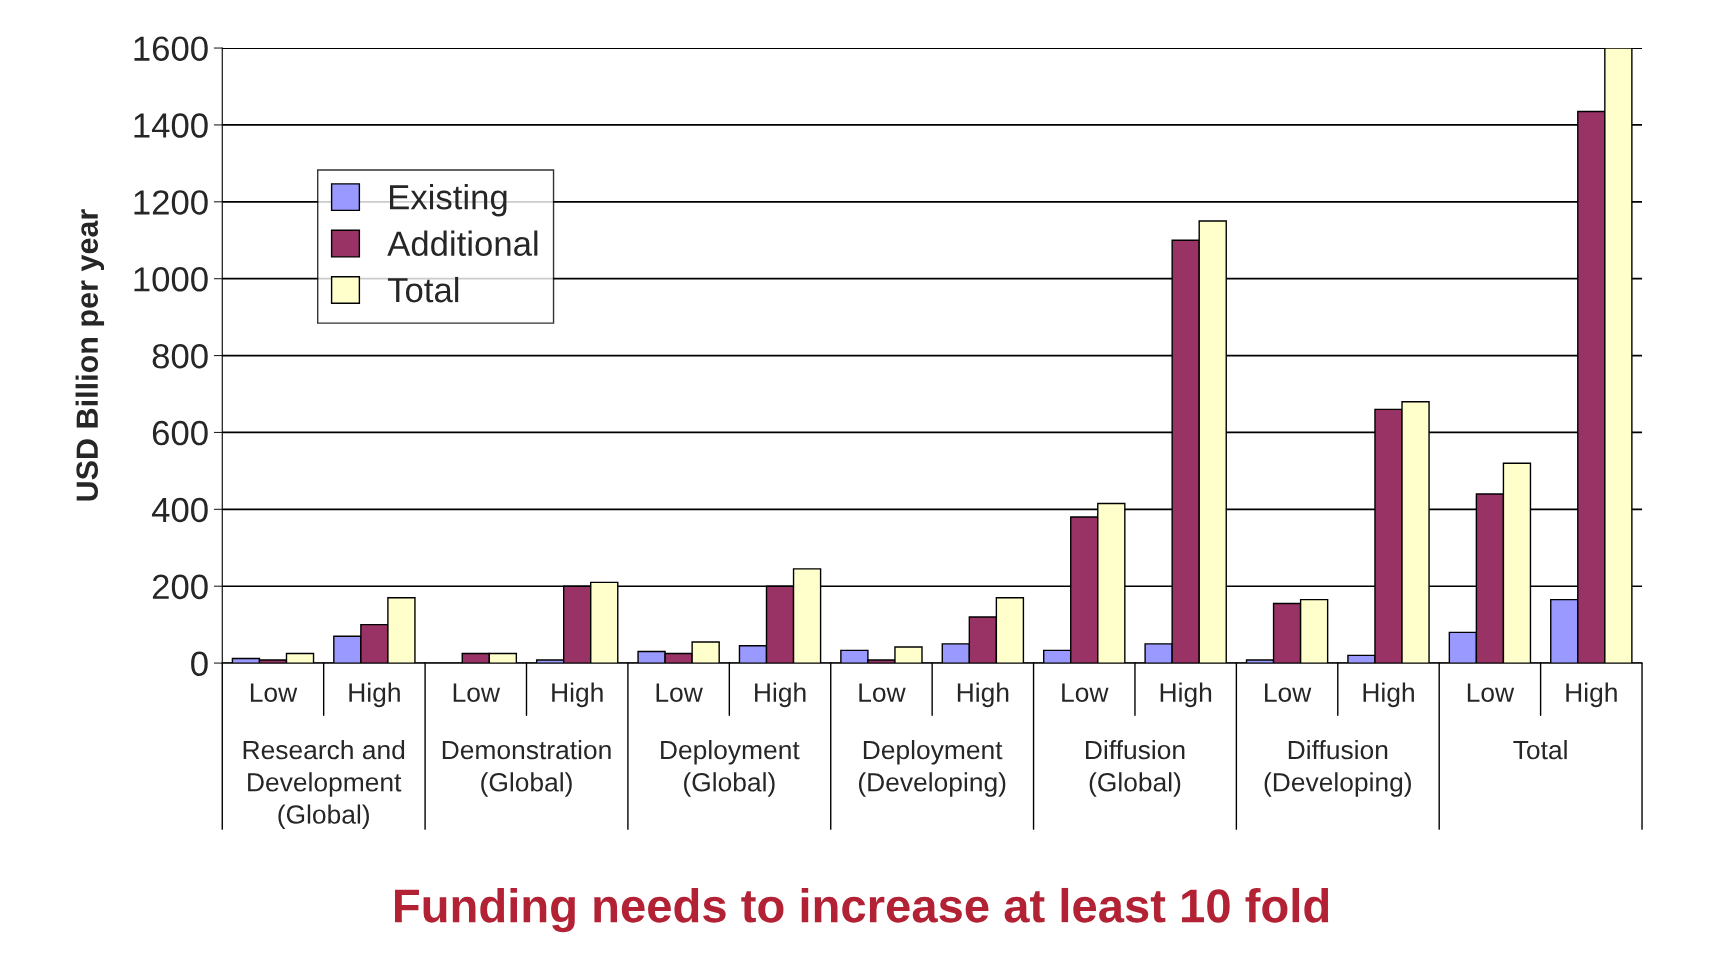 The height and width of the screenshot is (961, 1723). I want to click on y-axis-title: USD Billion per year, so click(90, 355).